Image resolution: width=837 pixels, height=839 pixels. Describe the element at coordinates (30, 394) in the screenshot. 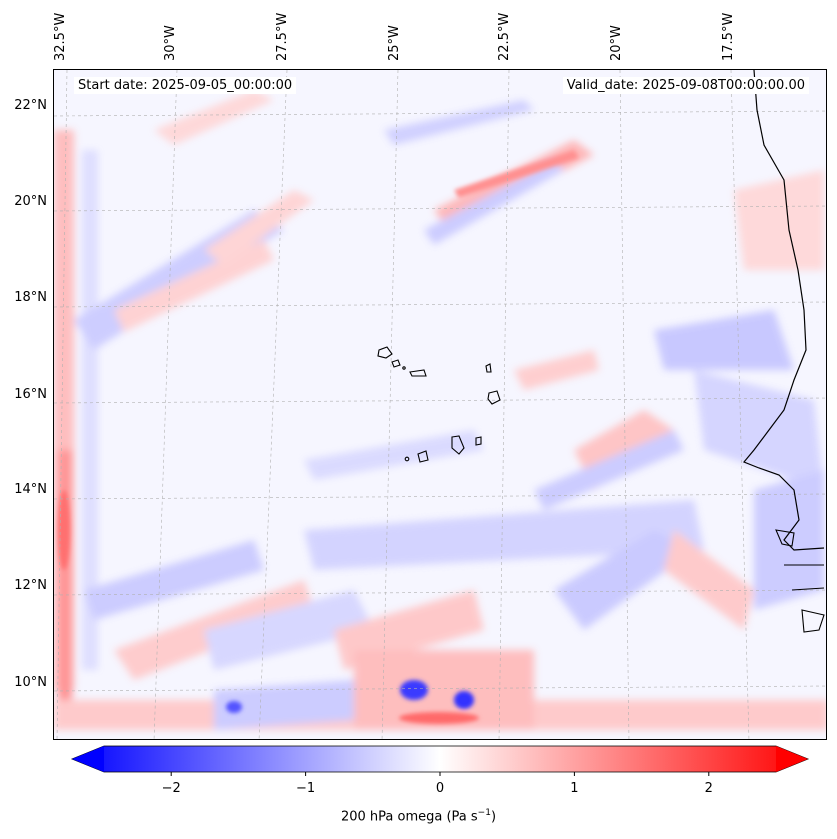

I see `lat-label: 16°N` at that location.